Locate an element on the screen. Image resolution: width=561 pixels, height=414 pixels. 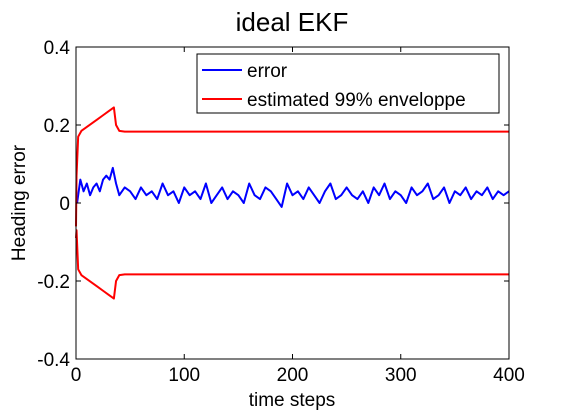
y-tick-label: -0.4 is located at coordinates (53, 360).